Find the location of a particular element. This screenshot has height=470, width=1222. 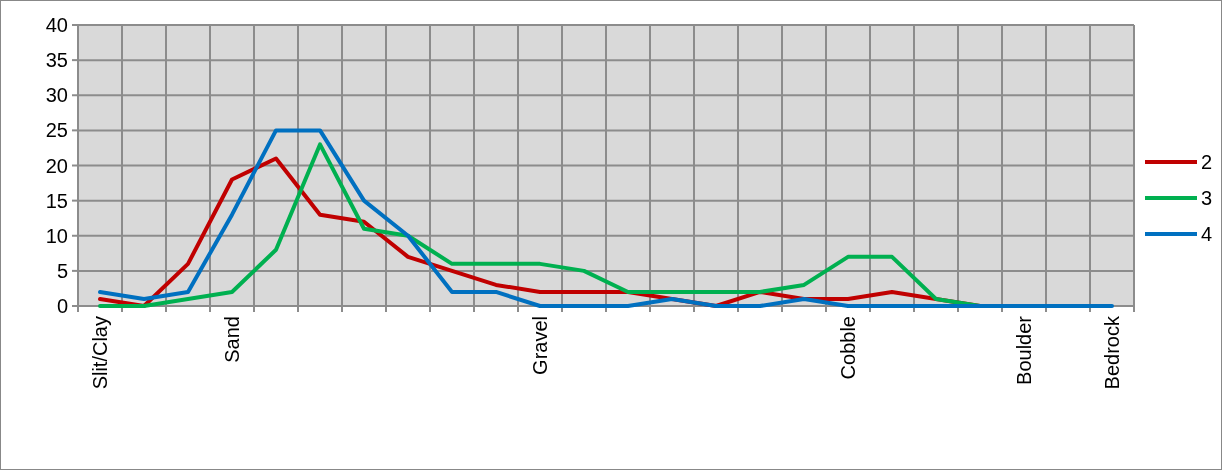

legend-label: 2 is located at coordinates (1207, 162).